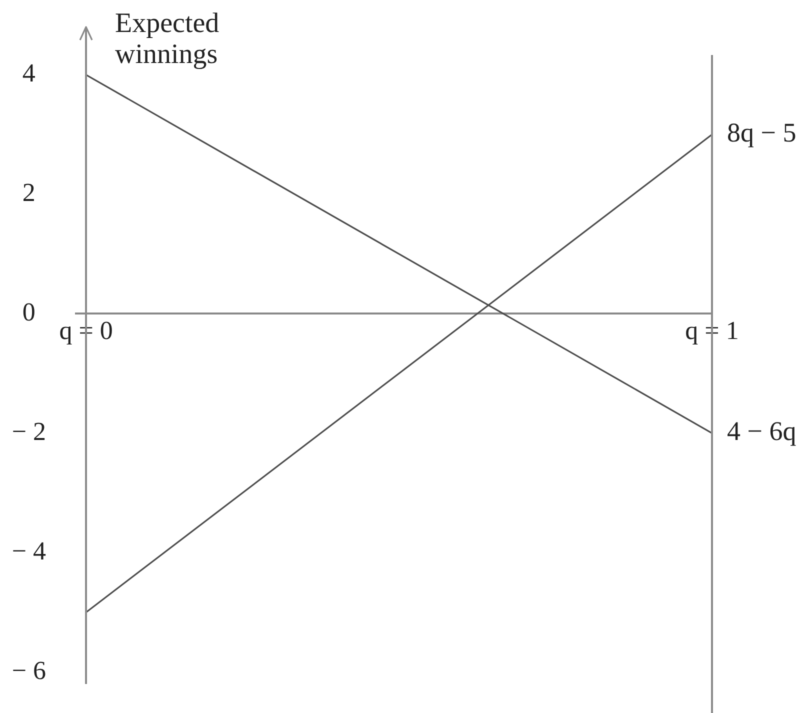 The height and width of the screenshot is (713, 797). I want to click on y-axis-title: Expected winnings, so click(167, 39).